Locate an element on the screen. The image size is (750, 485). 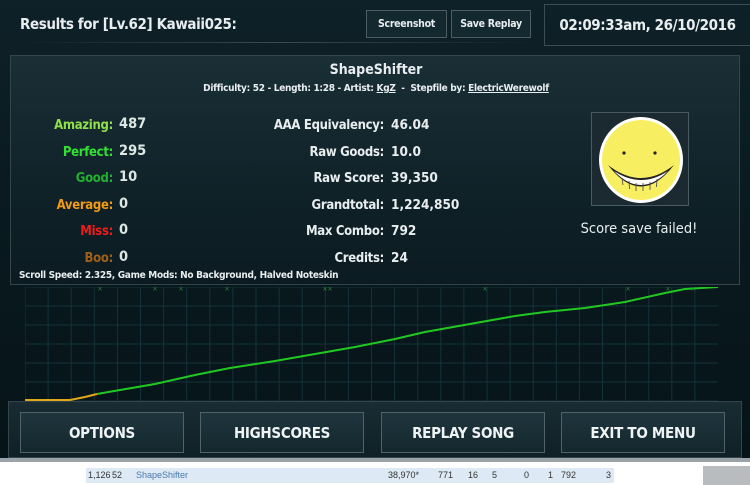
judgement-label: Perfect: is located at coordinates (87, 152).